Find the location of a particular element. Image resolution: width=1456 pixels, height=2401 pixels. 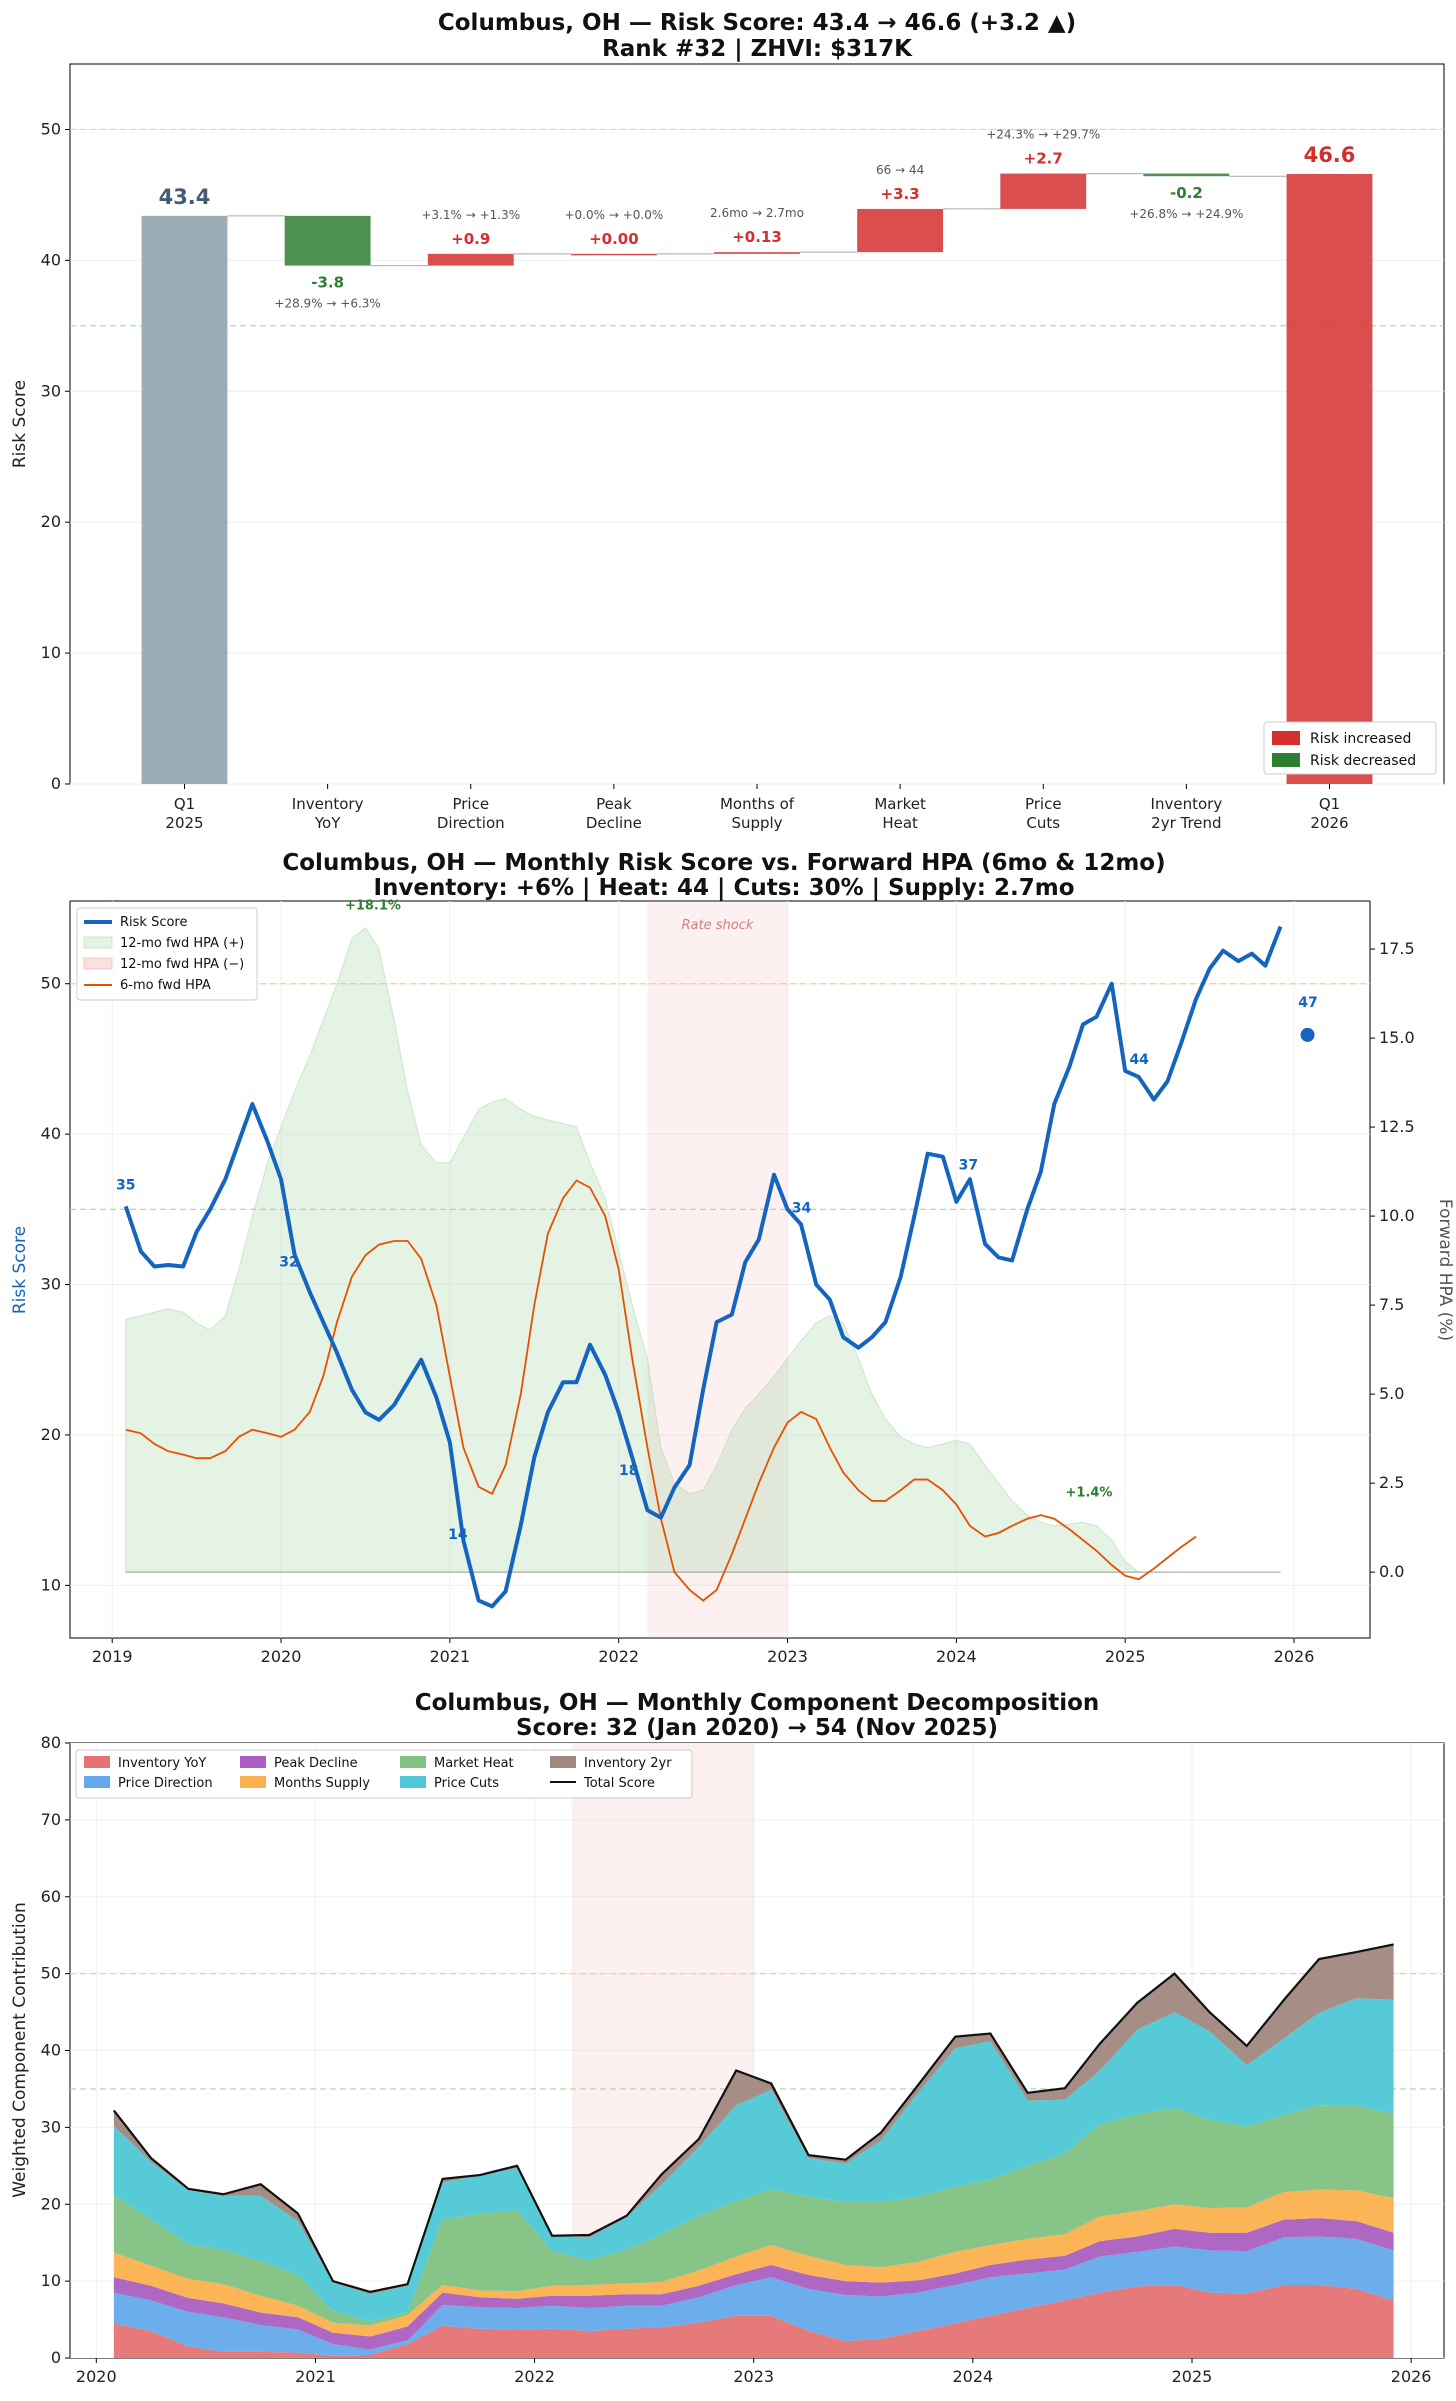

area-months-supply is located at coordinates (753, 2263).